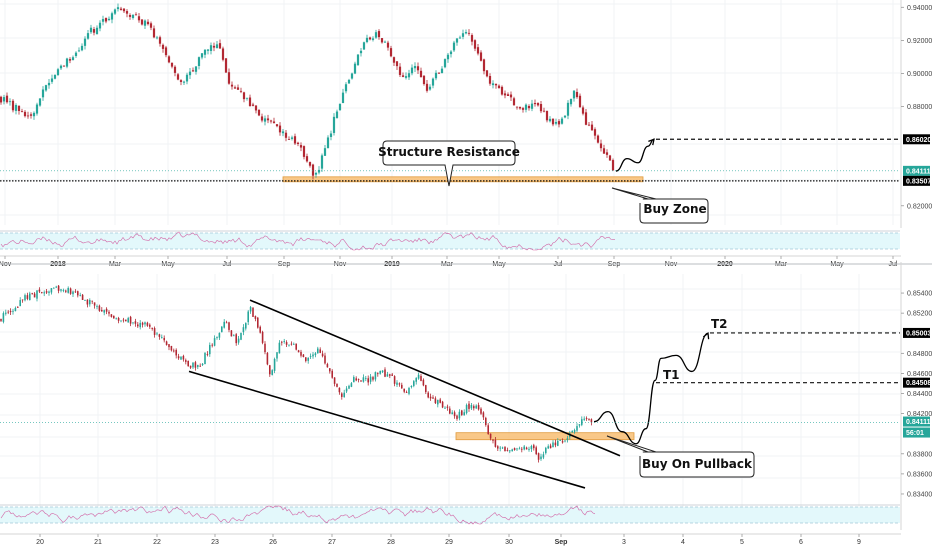 This screenshot has width=932, height=550. I want to click on current-price-badge-bg, so click(916, 170).